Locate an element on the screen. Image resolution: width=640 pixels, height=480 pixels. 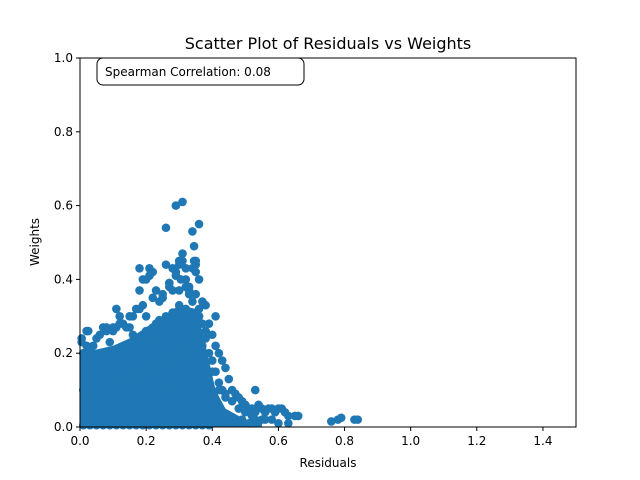
annotation-box: Spearman Correlation: 0.08 is located at coordinates (200, 71).